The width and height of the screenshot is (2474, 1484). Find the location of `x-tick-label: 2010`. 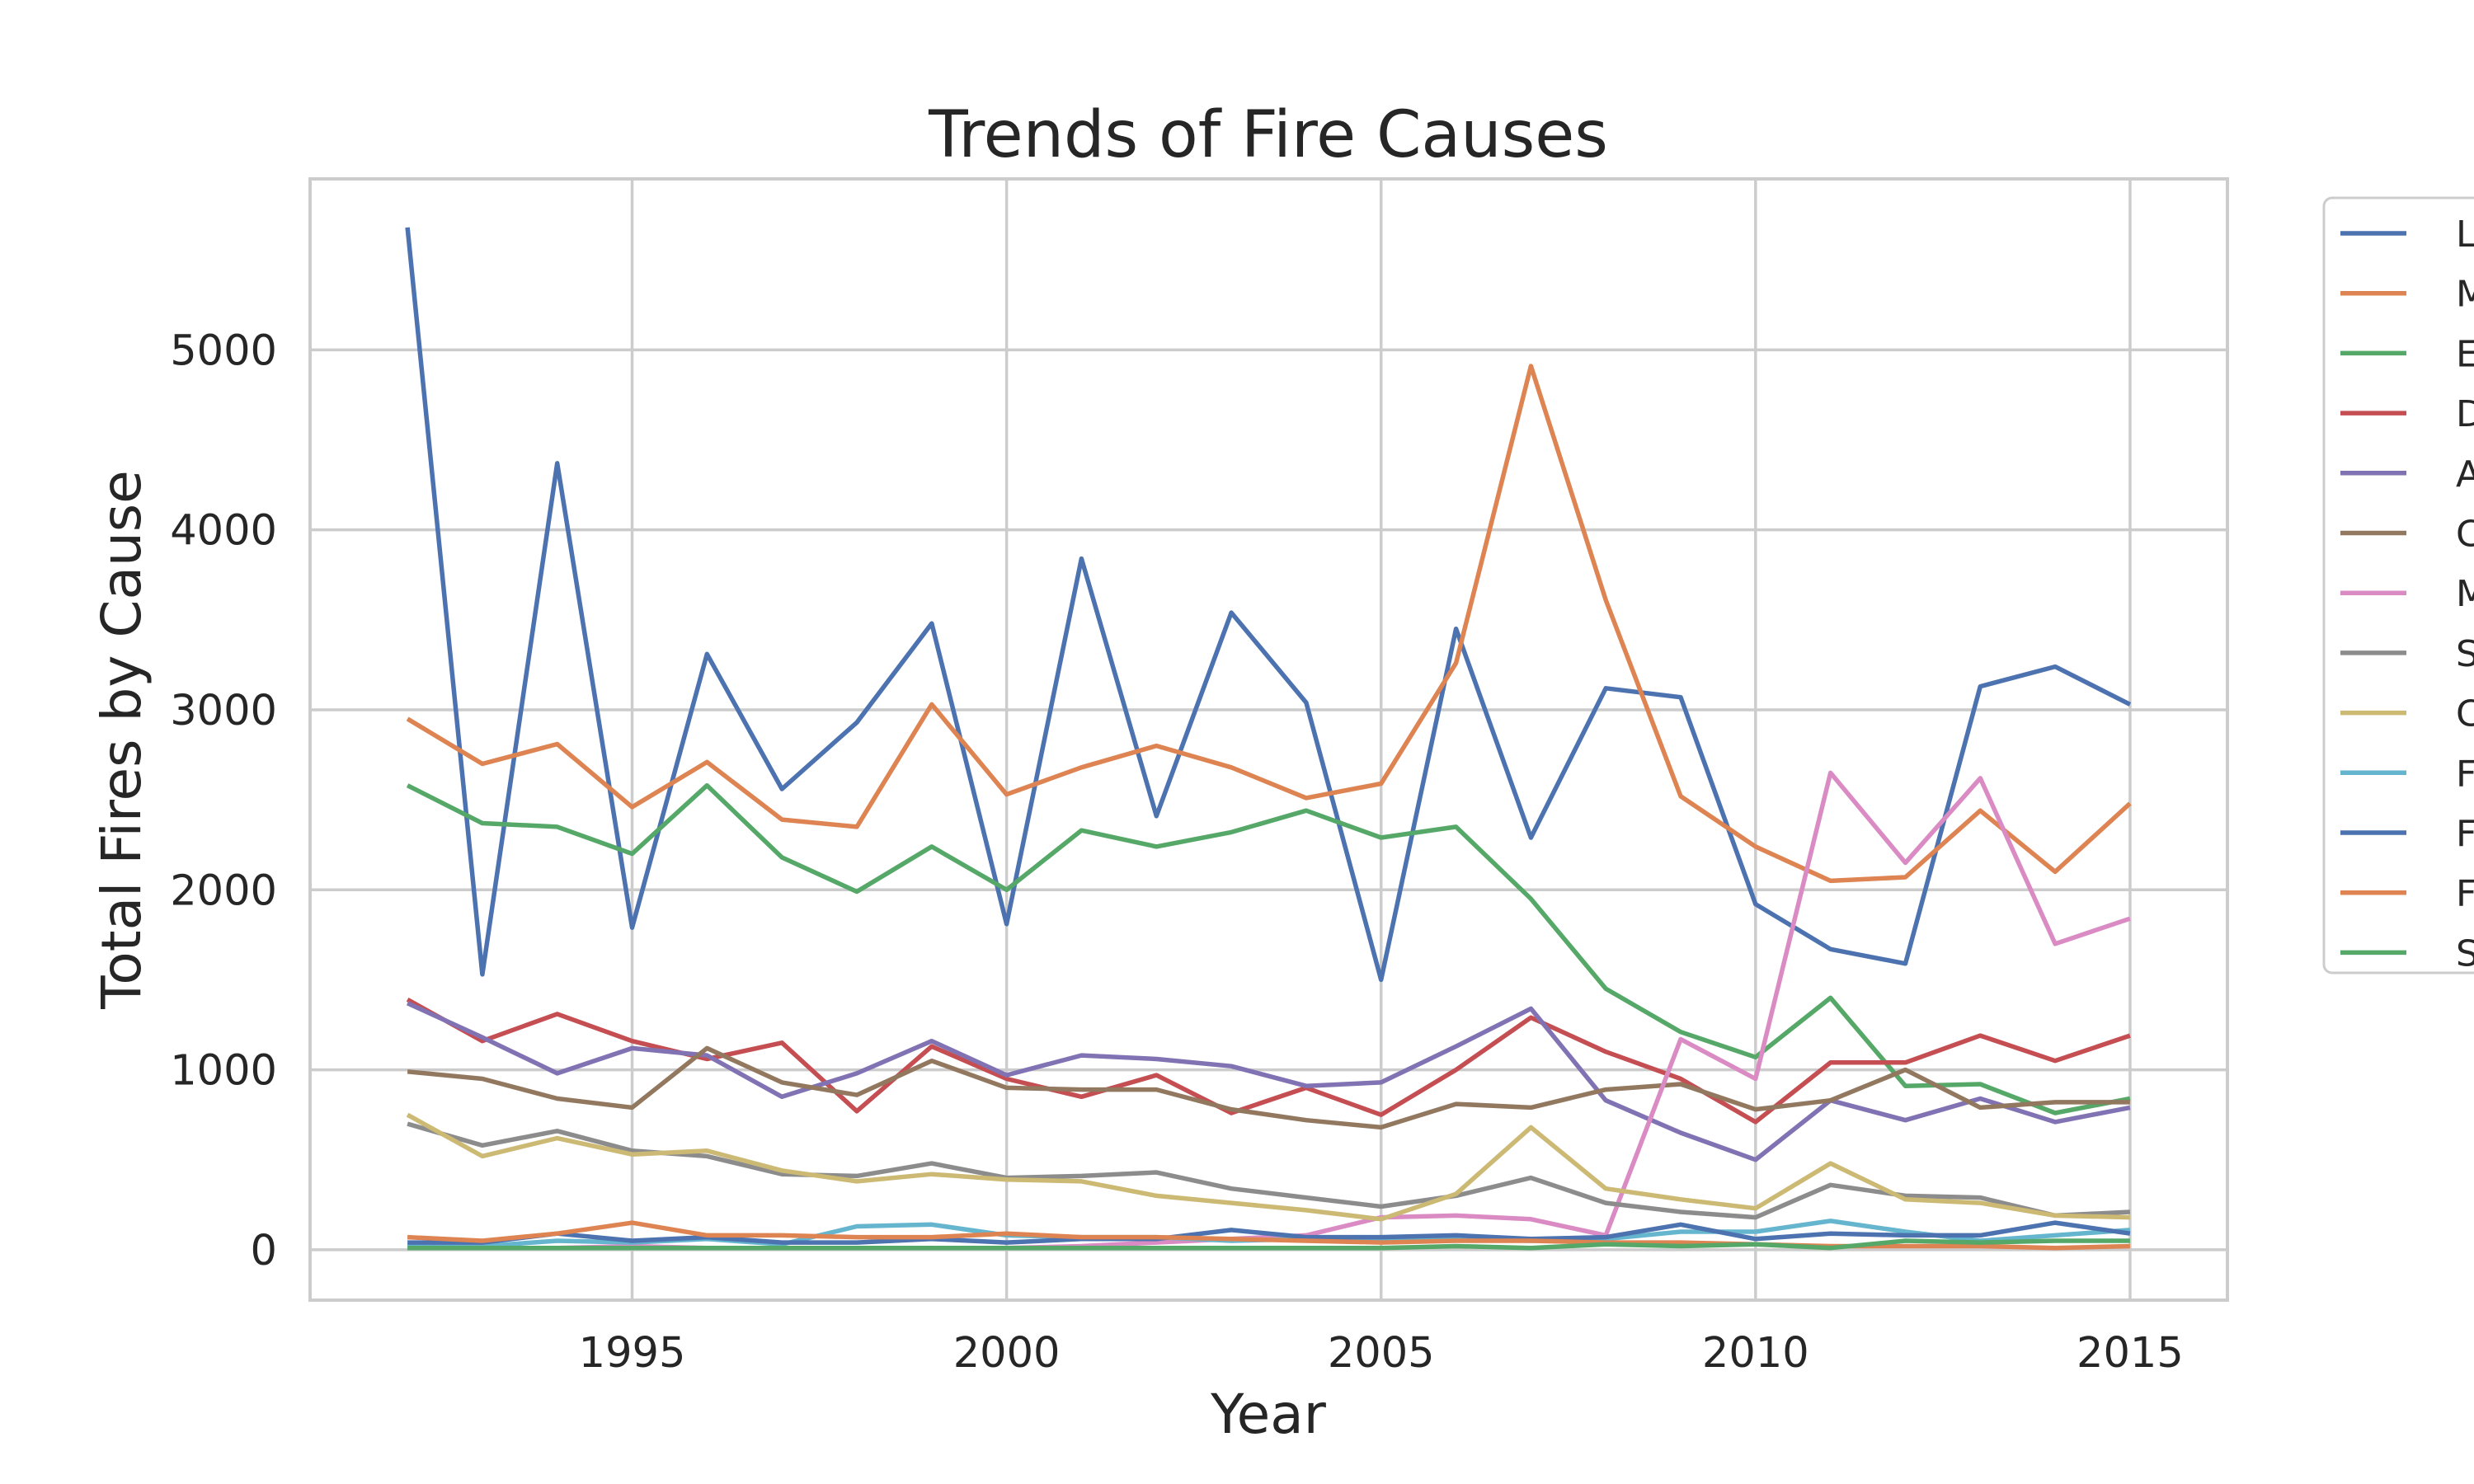

x-tick-label: 2010 is located at coordinates (1755, 1353).